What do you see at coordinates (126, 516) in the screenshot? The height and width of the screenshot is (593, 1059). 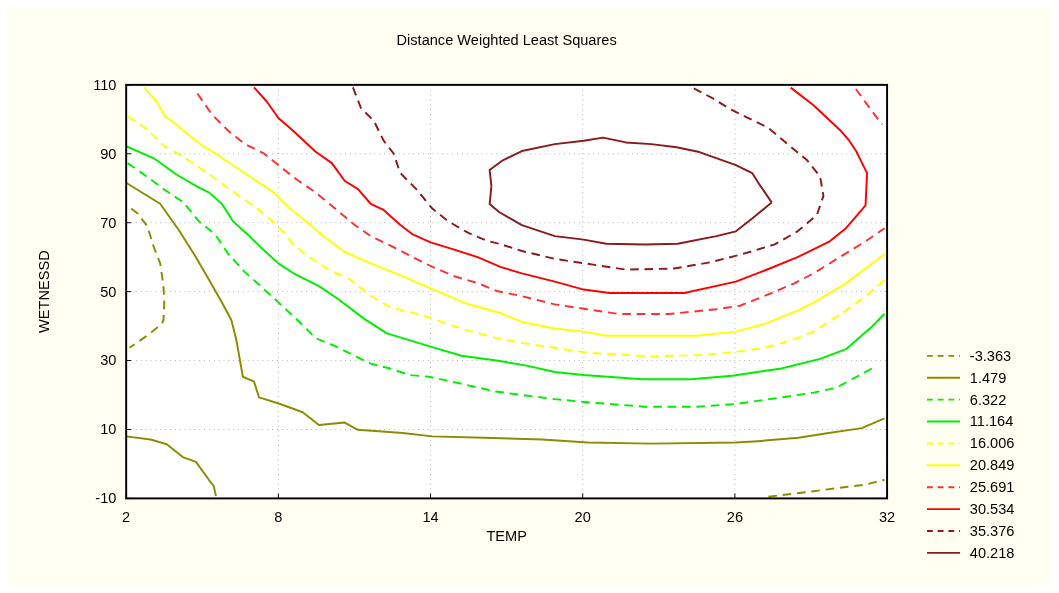 I see `x-tick-label: 2` at bounding box center [126, 516].